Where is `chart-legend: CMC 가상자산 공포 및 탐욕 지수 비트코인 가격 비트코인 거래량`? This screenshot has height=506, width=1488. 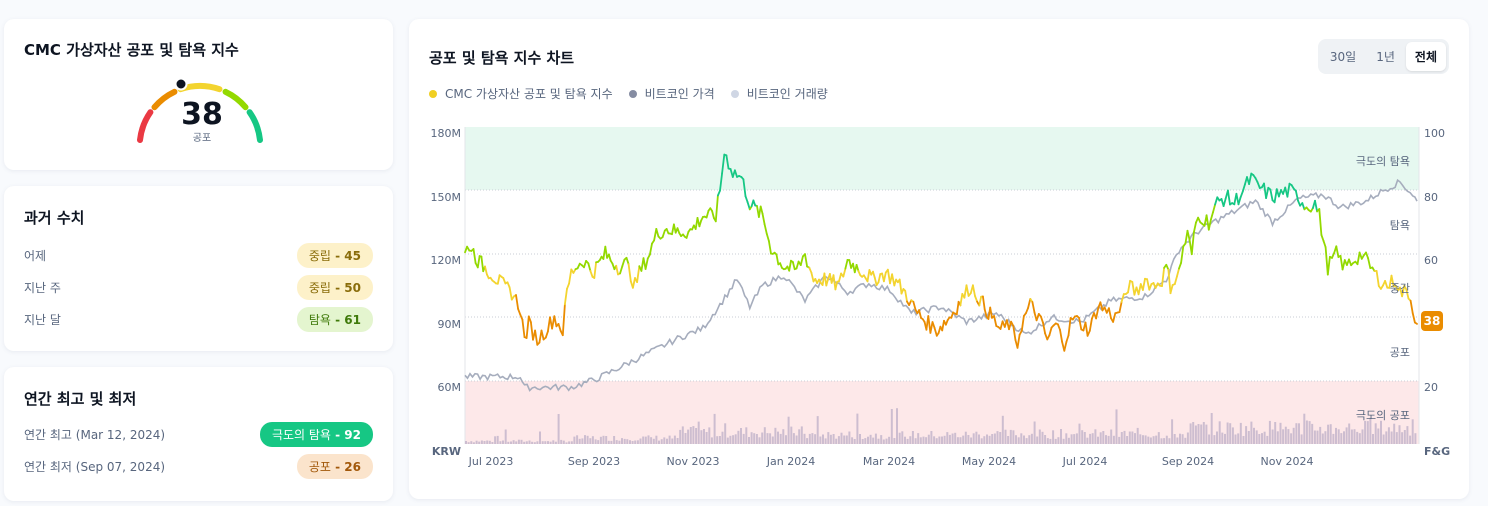 chart-legend: CMC 가상자산 공포 및 탐욕 지수 비트코인 가격 비트코인 거래량 is located at coordinates (628, 93).